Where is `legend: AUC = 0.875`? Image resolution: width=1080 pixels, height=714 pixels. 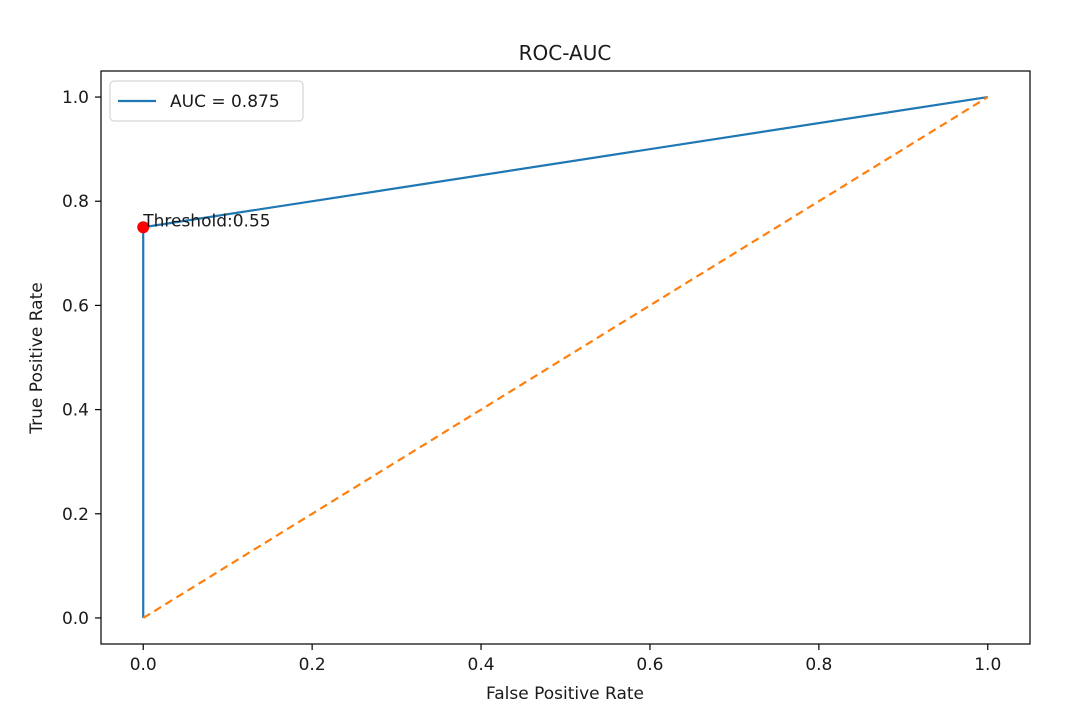
legend: AUC = 0.875 is located at coordinates (206, 101).